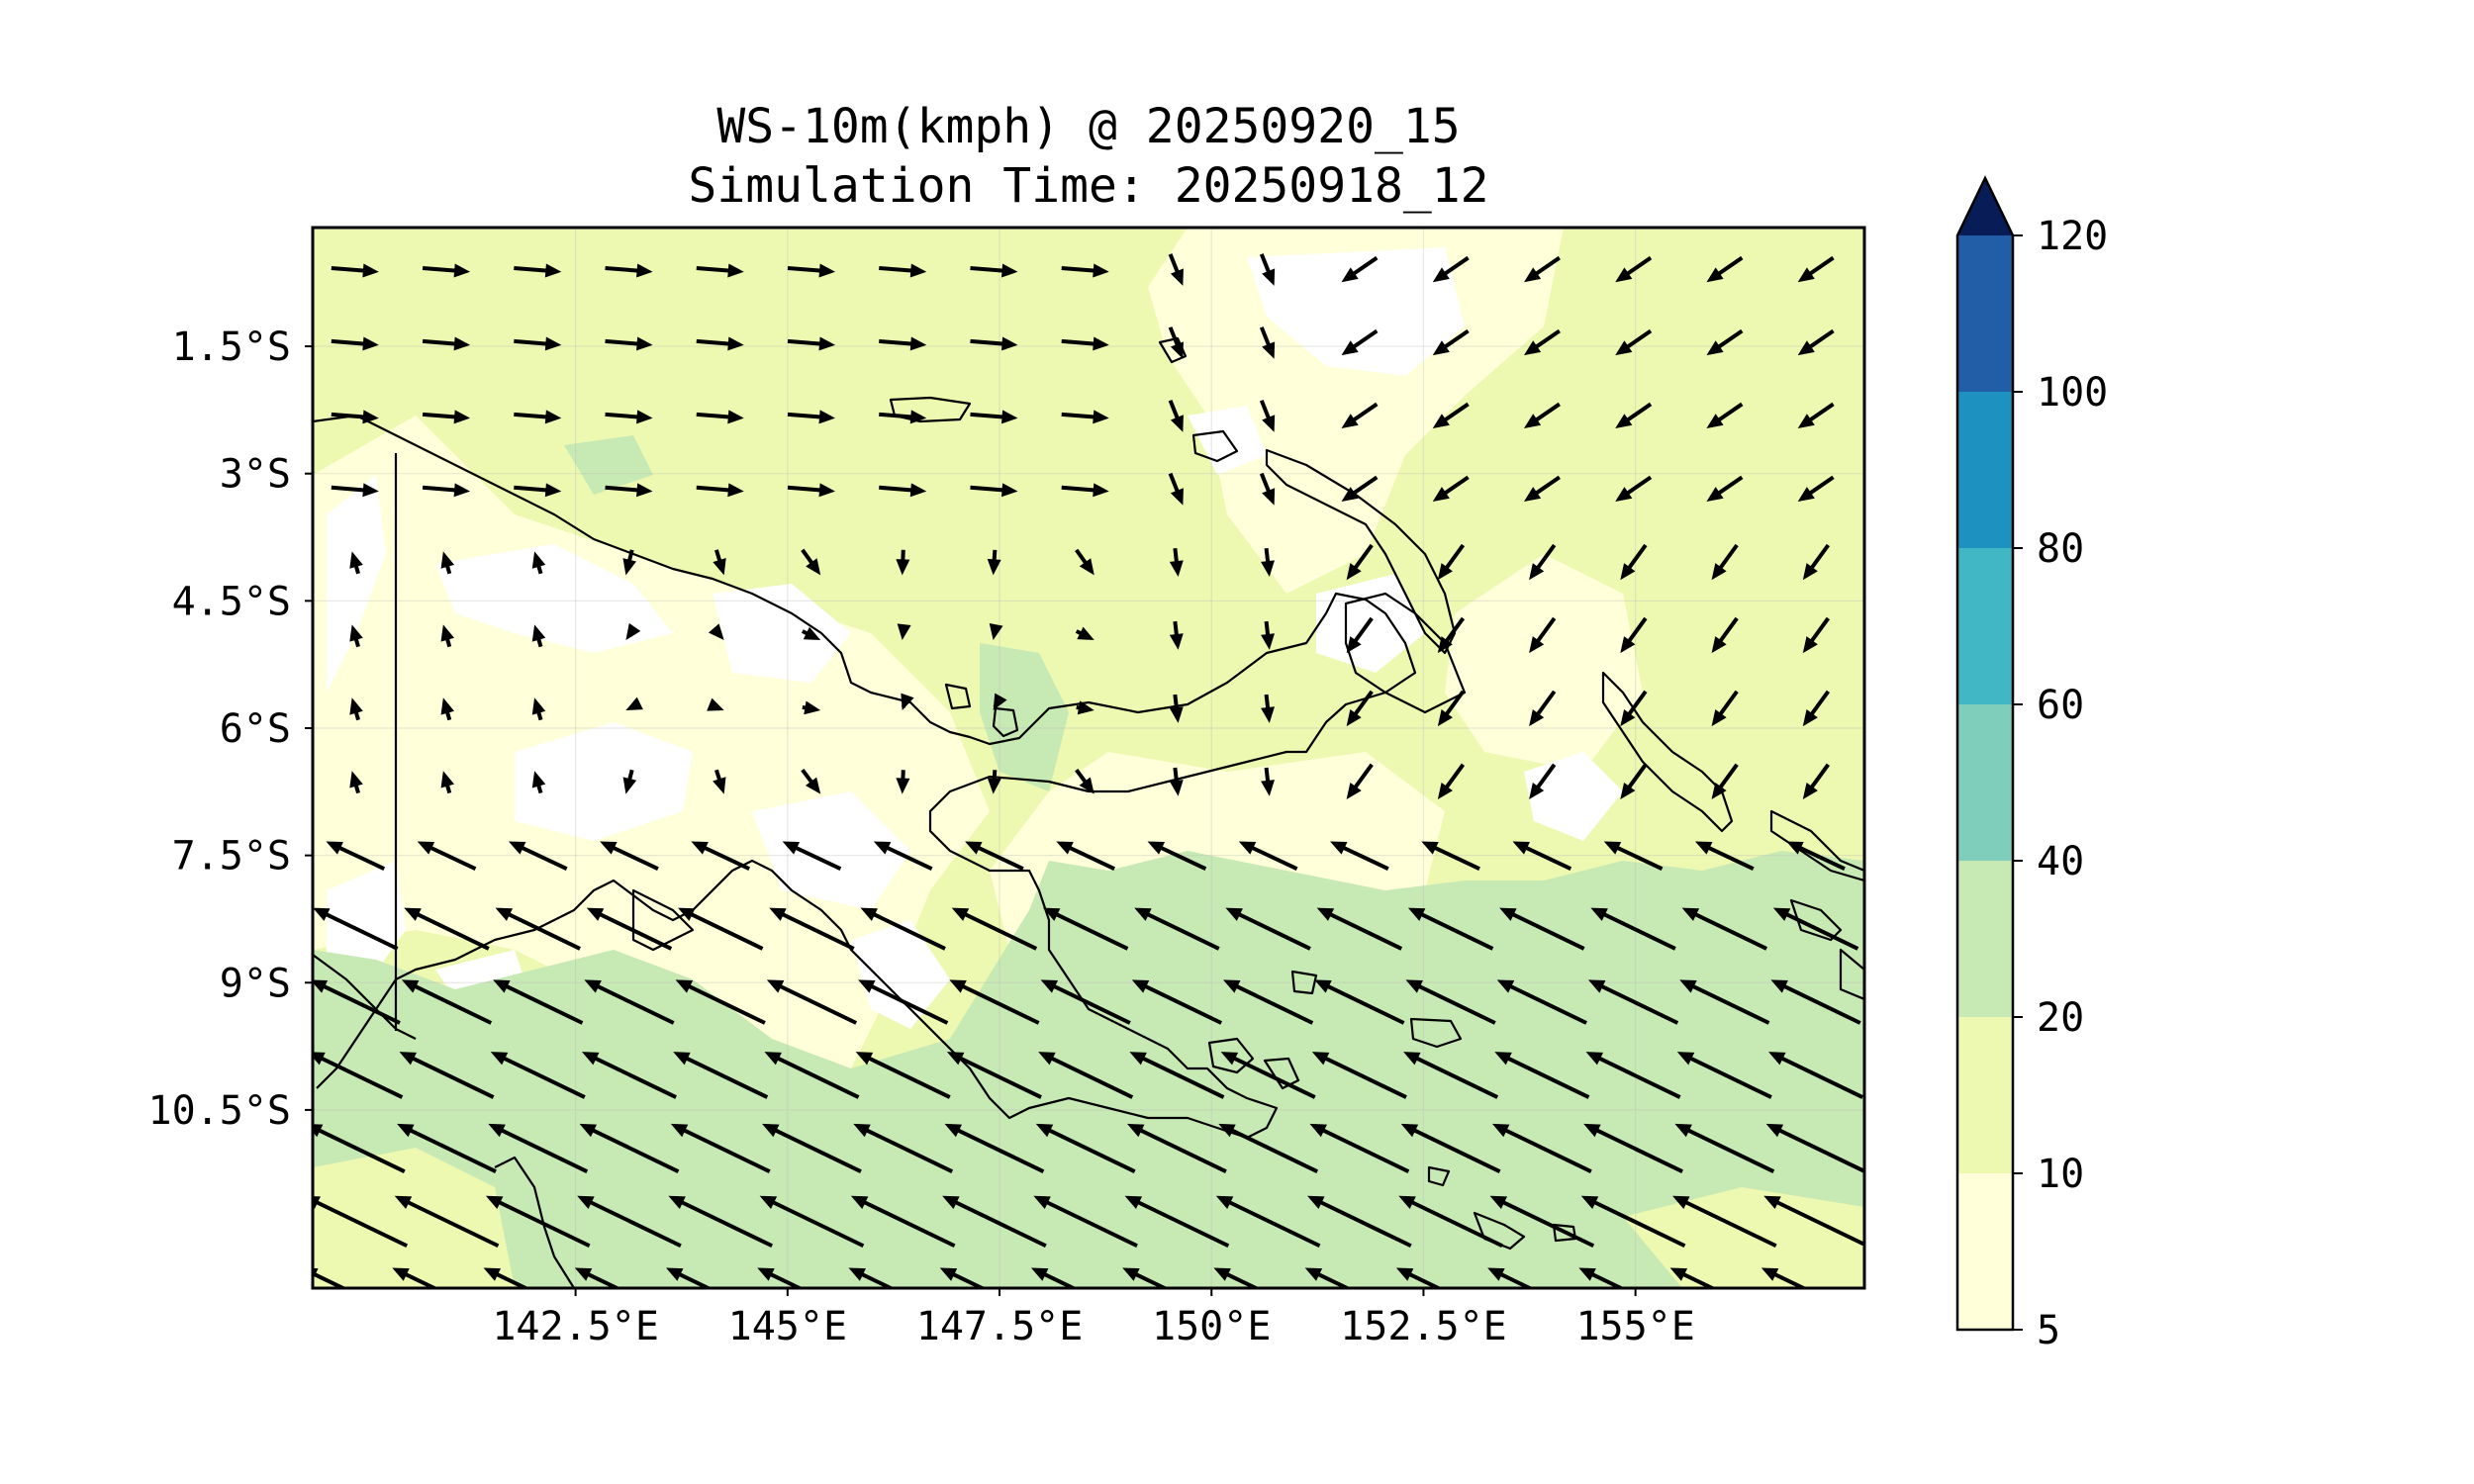  What do you see at coordinates (256, 475) in the screenshot?
I see `y-tick-label: 3°S` at bounding box center [256, 475].